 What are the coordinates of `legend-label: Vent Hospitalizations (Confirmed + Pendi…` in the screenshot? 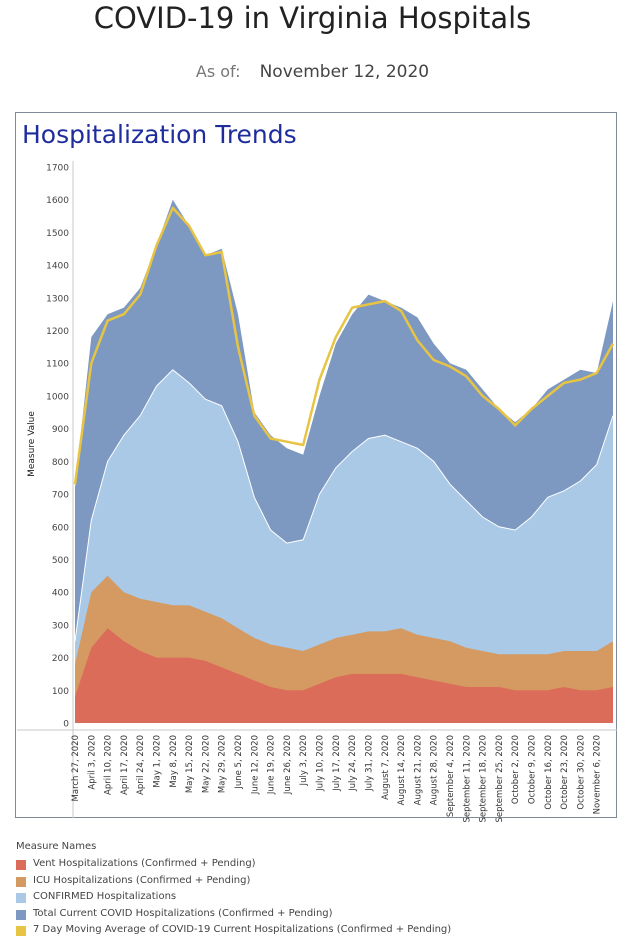 It's located at (144, 863).